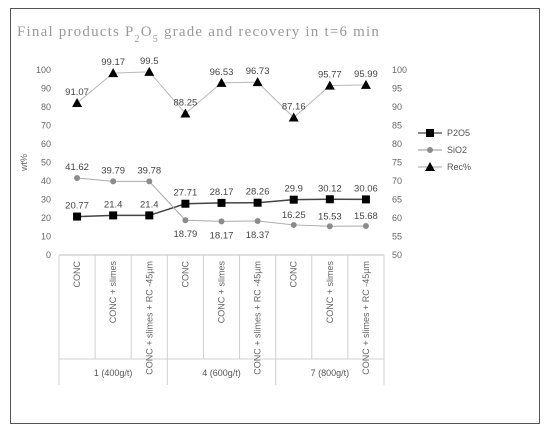 This screenshot has width=550, height=432. What do you see at coordinates (113, 170) in the screenshot?
I see `data-label: 39.79` at bounding box center [113, 170].